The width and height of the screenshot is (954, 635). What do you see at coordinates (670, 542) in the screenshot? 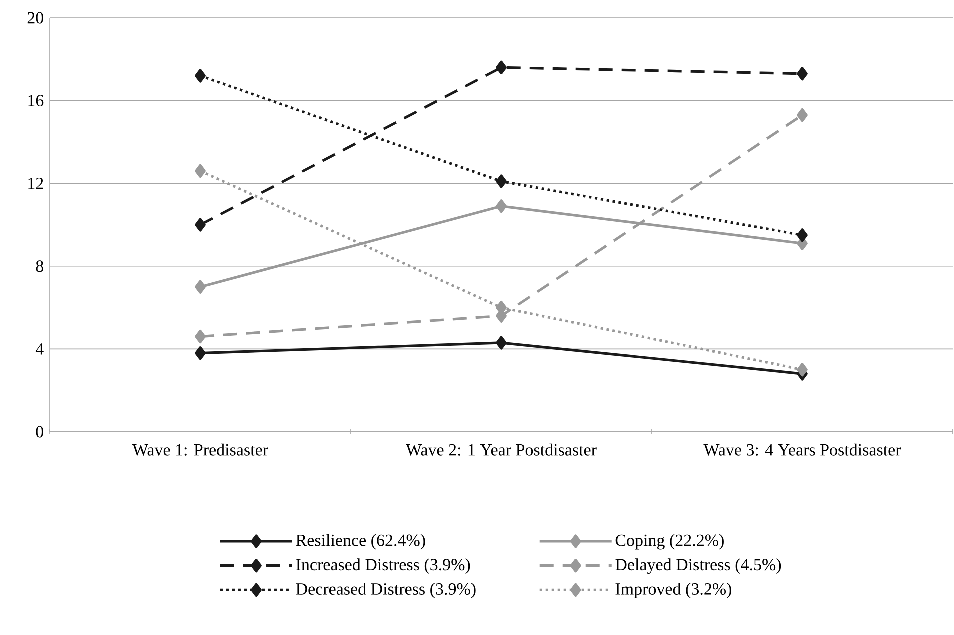
I see `legend-label: Coping (22.2%)` at bounding box center [670, 542].